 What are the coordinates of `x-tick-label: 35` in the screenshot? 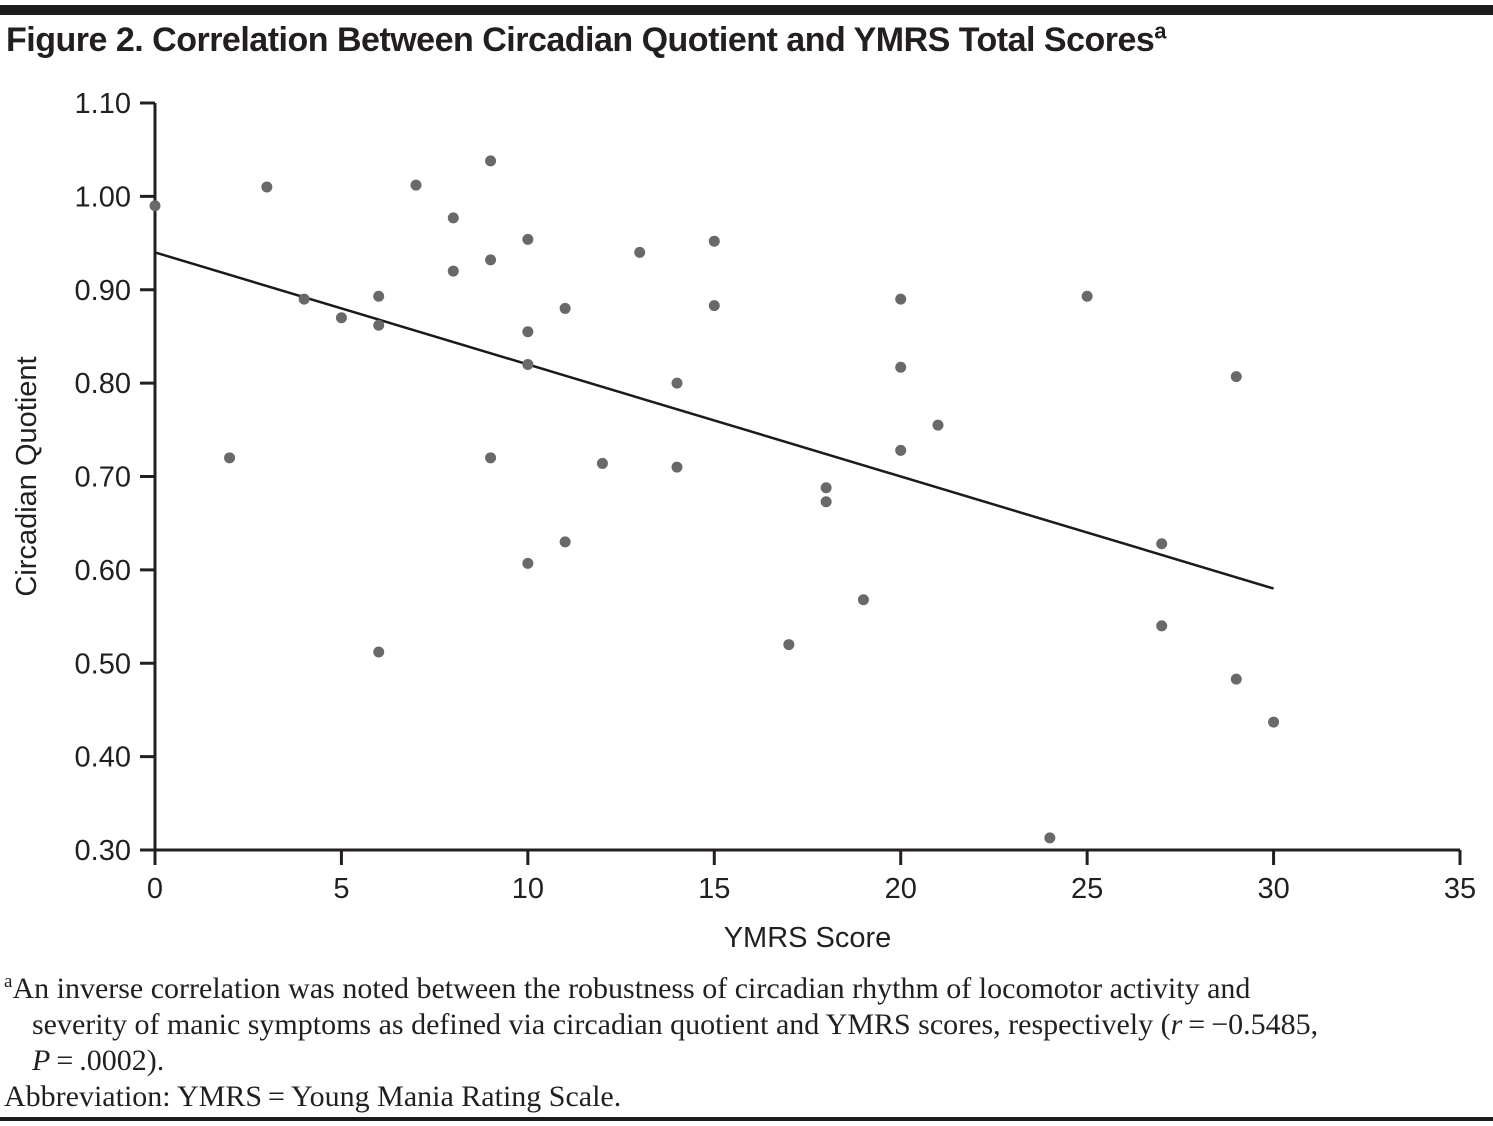 It's located at (1460, 889).